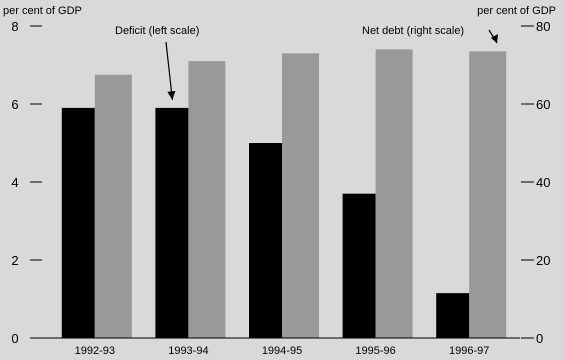 The width and height of the screenshot is (564, 360). I want to click on deficit-arrow-head, so click(171, 95).